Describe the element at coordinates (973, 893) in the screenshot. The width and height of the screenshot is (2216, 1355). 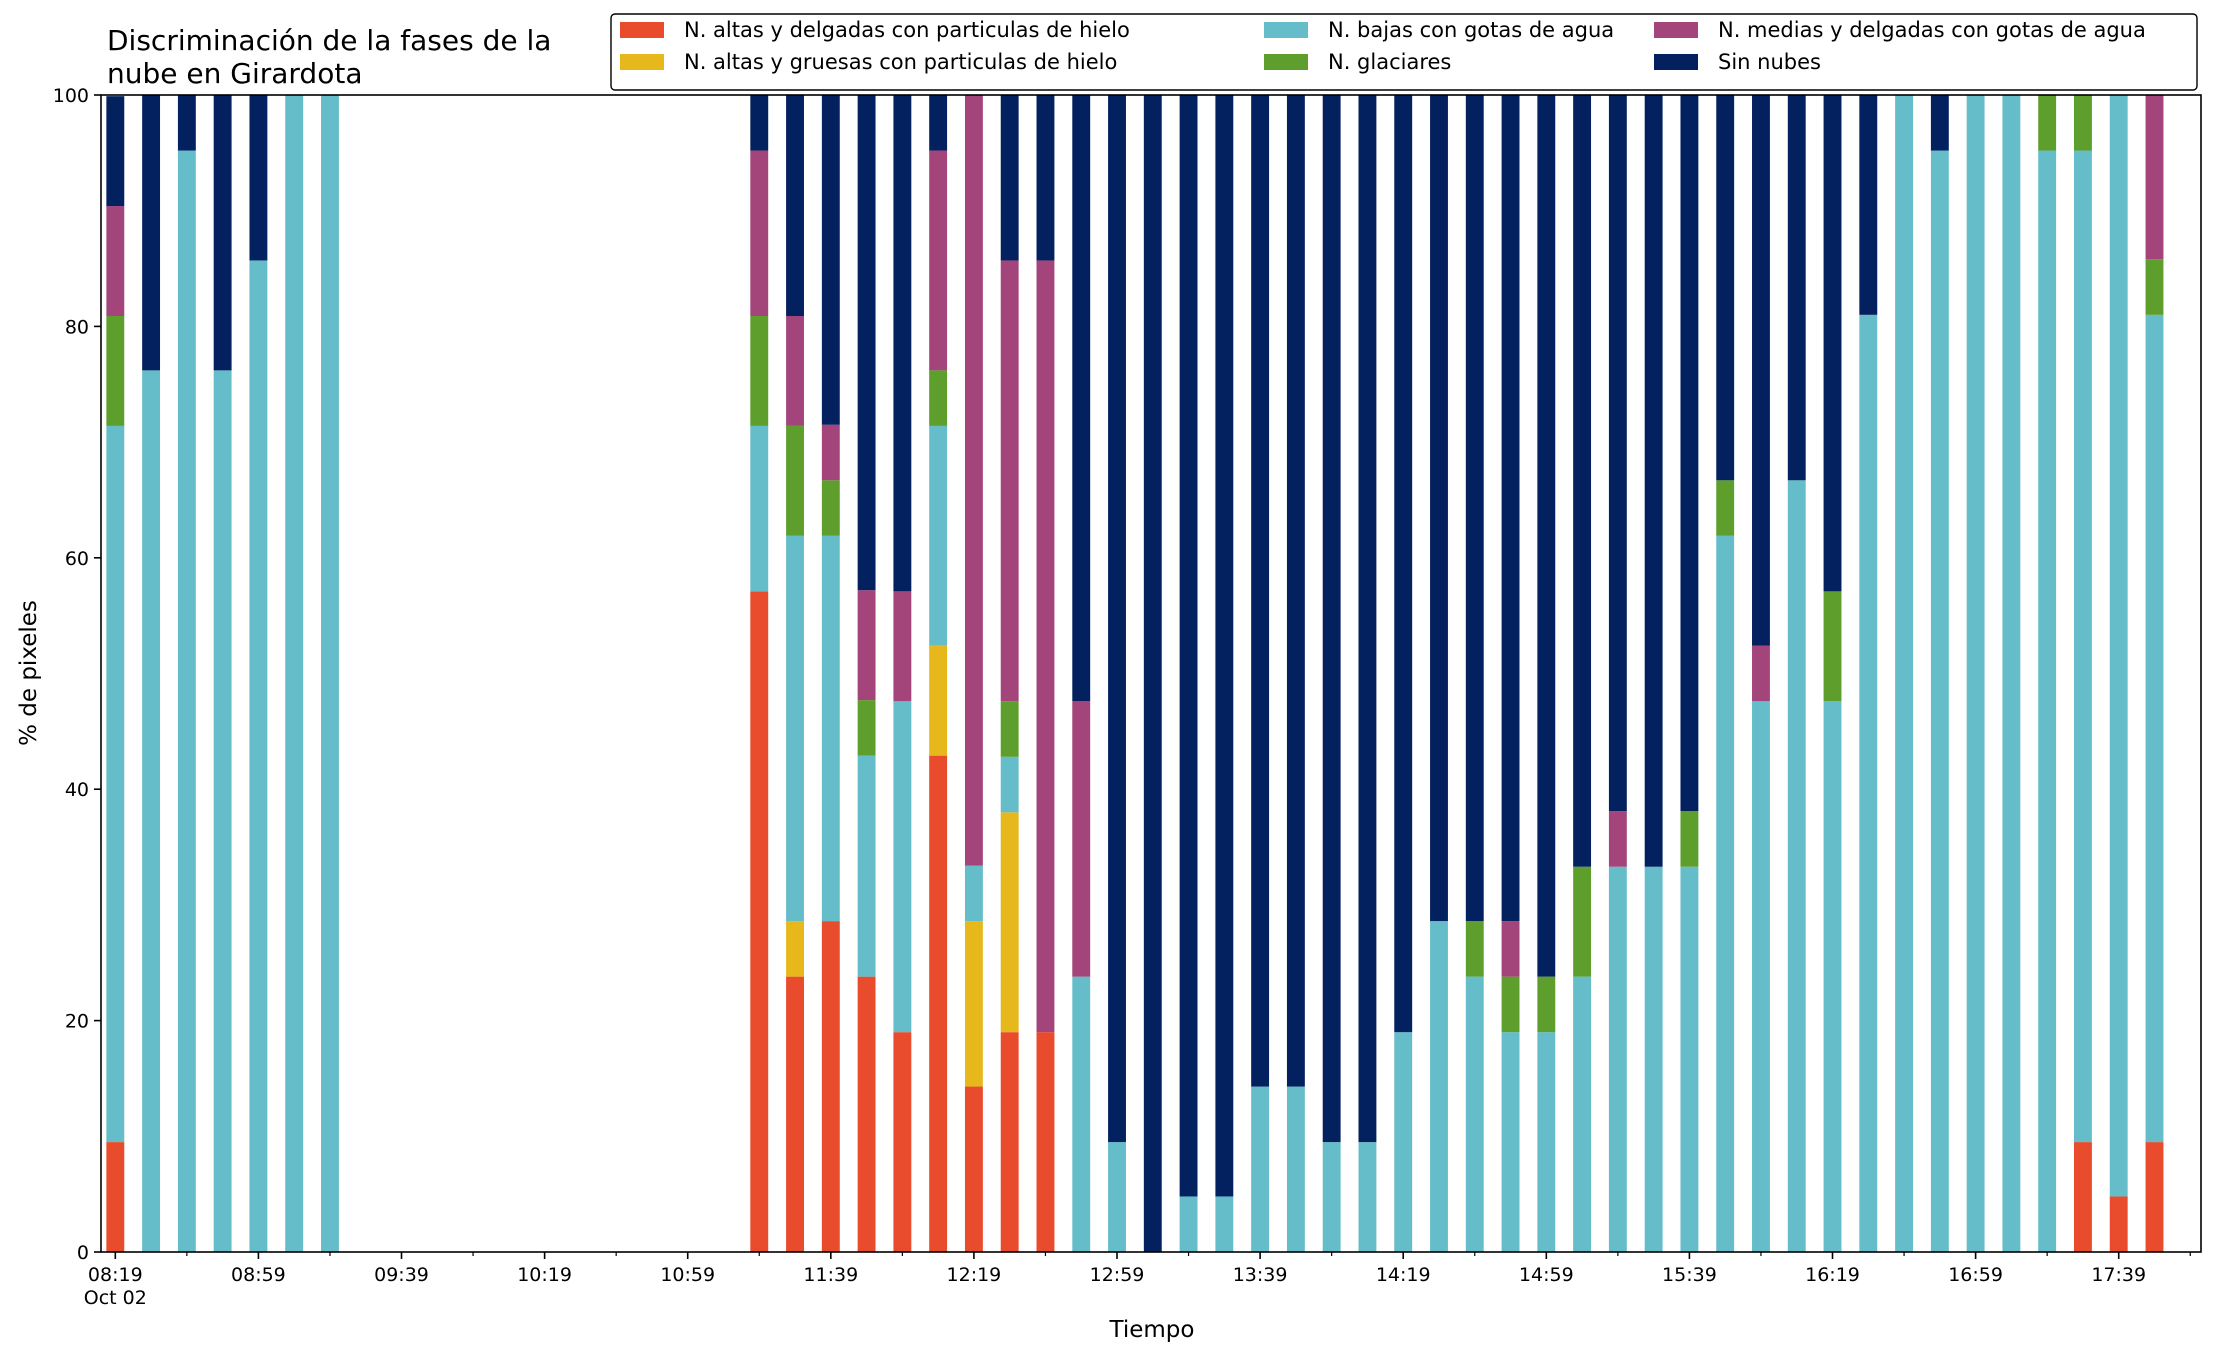
I see `bar-1219-n-bajas-con-gotas-de-agua` at that location.